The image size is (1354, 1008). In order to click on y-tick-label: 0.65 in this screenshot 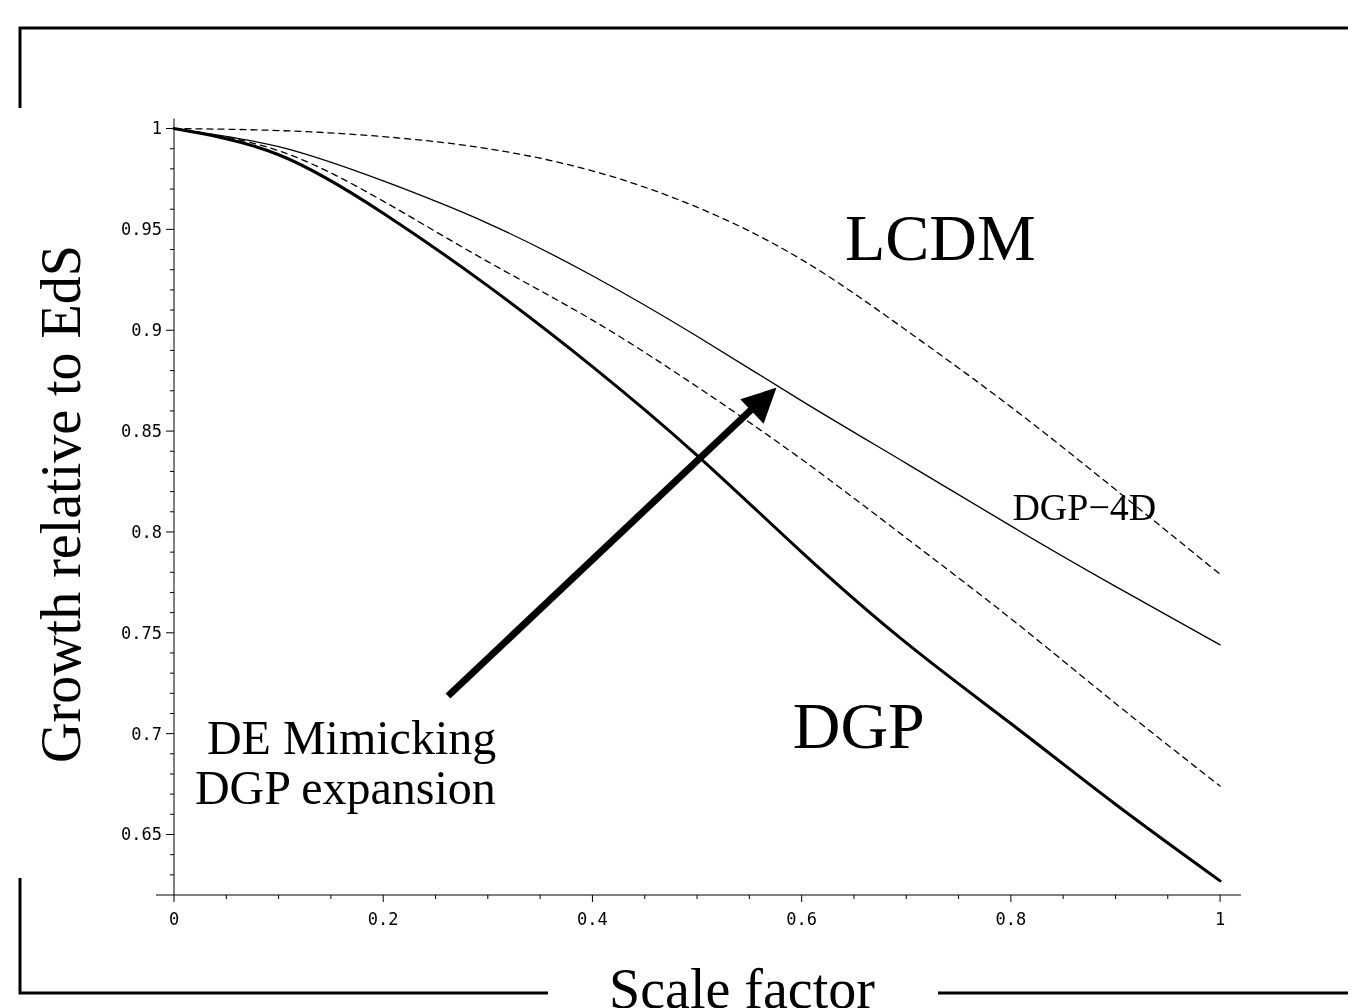, I will do `click(141, 834)`.